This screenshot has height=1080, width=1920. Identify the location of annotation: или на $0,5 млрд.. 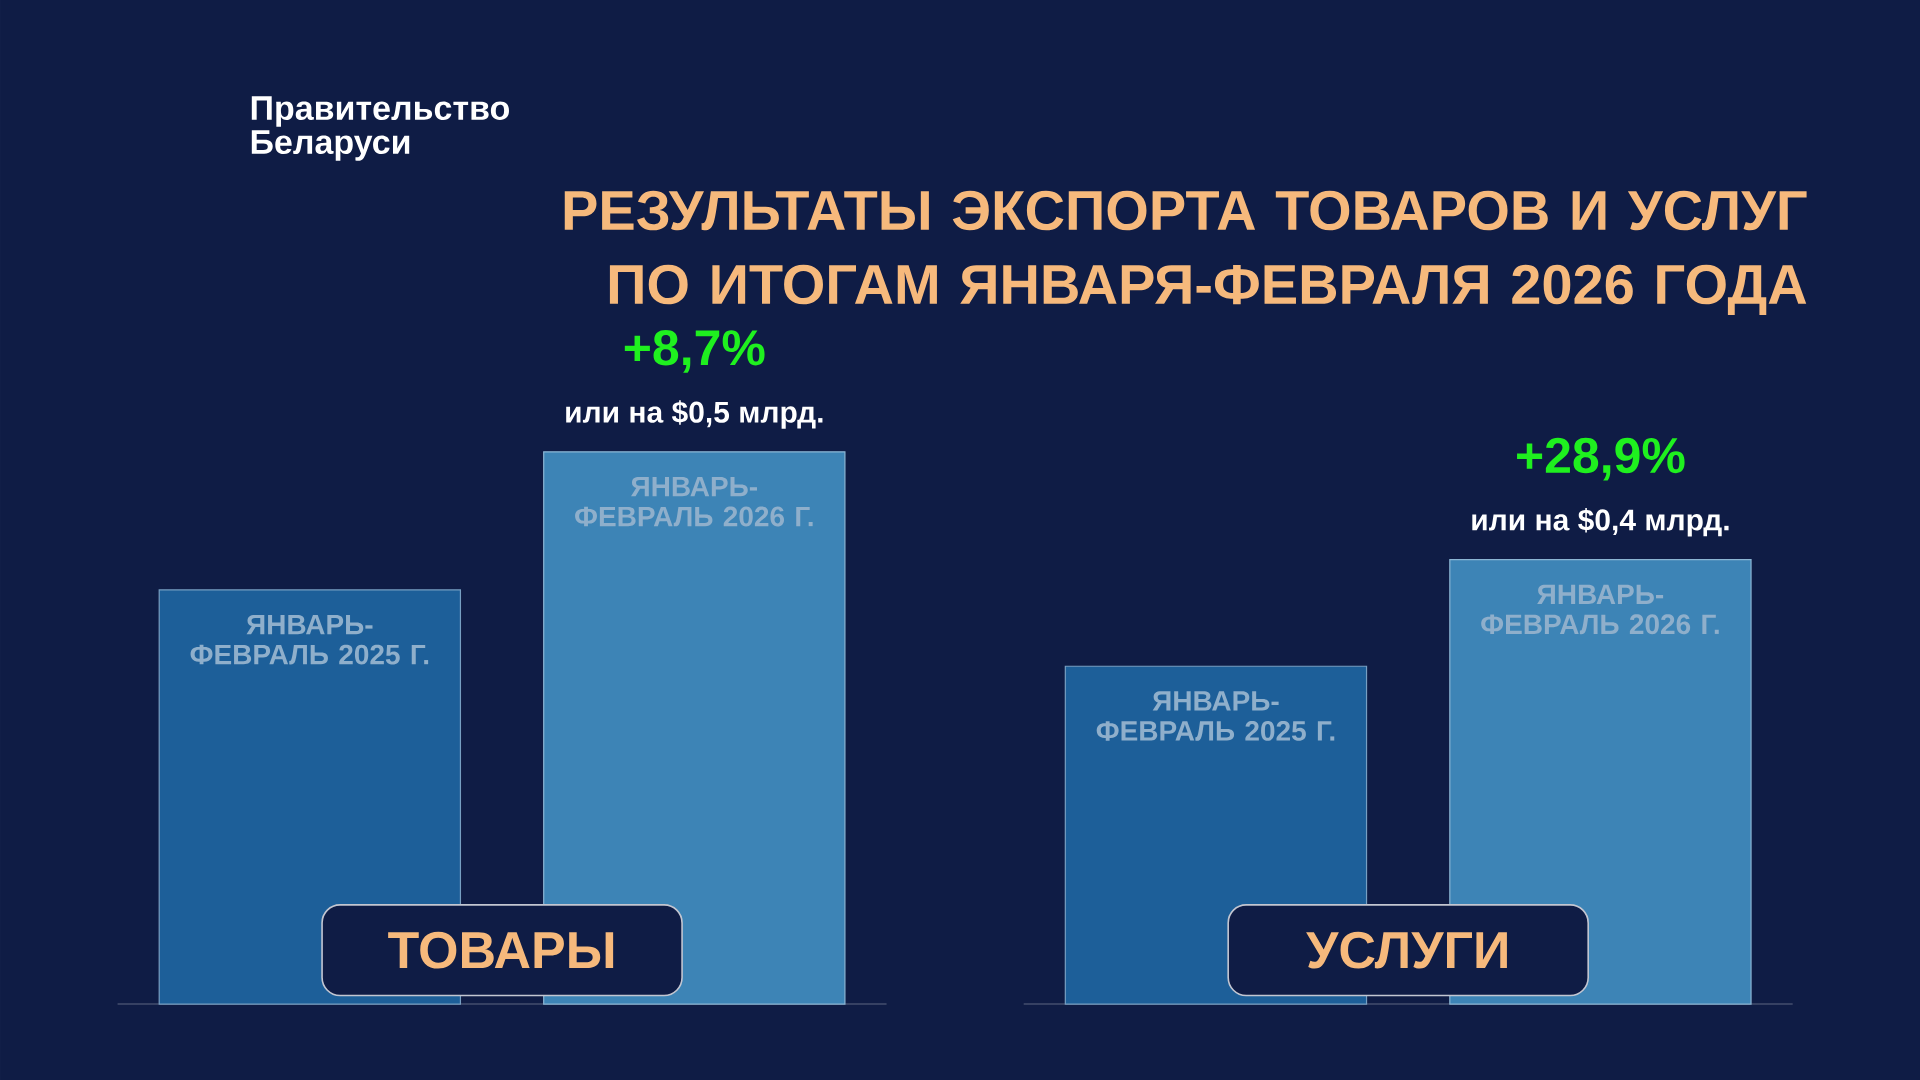
(694, 414).